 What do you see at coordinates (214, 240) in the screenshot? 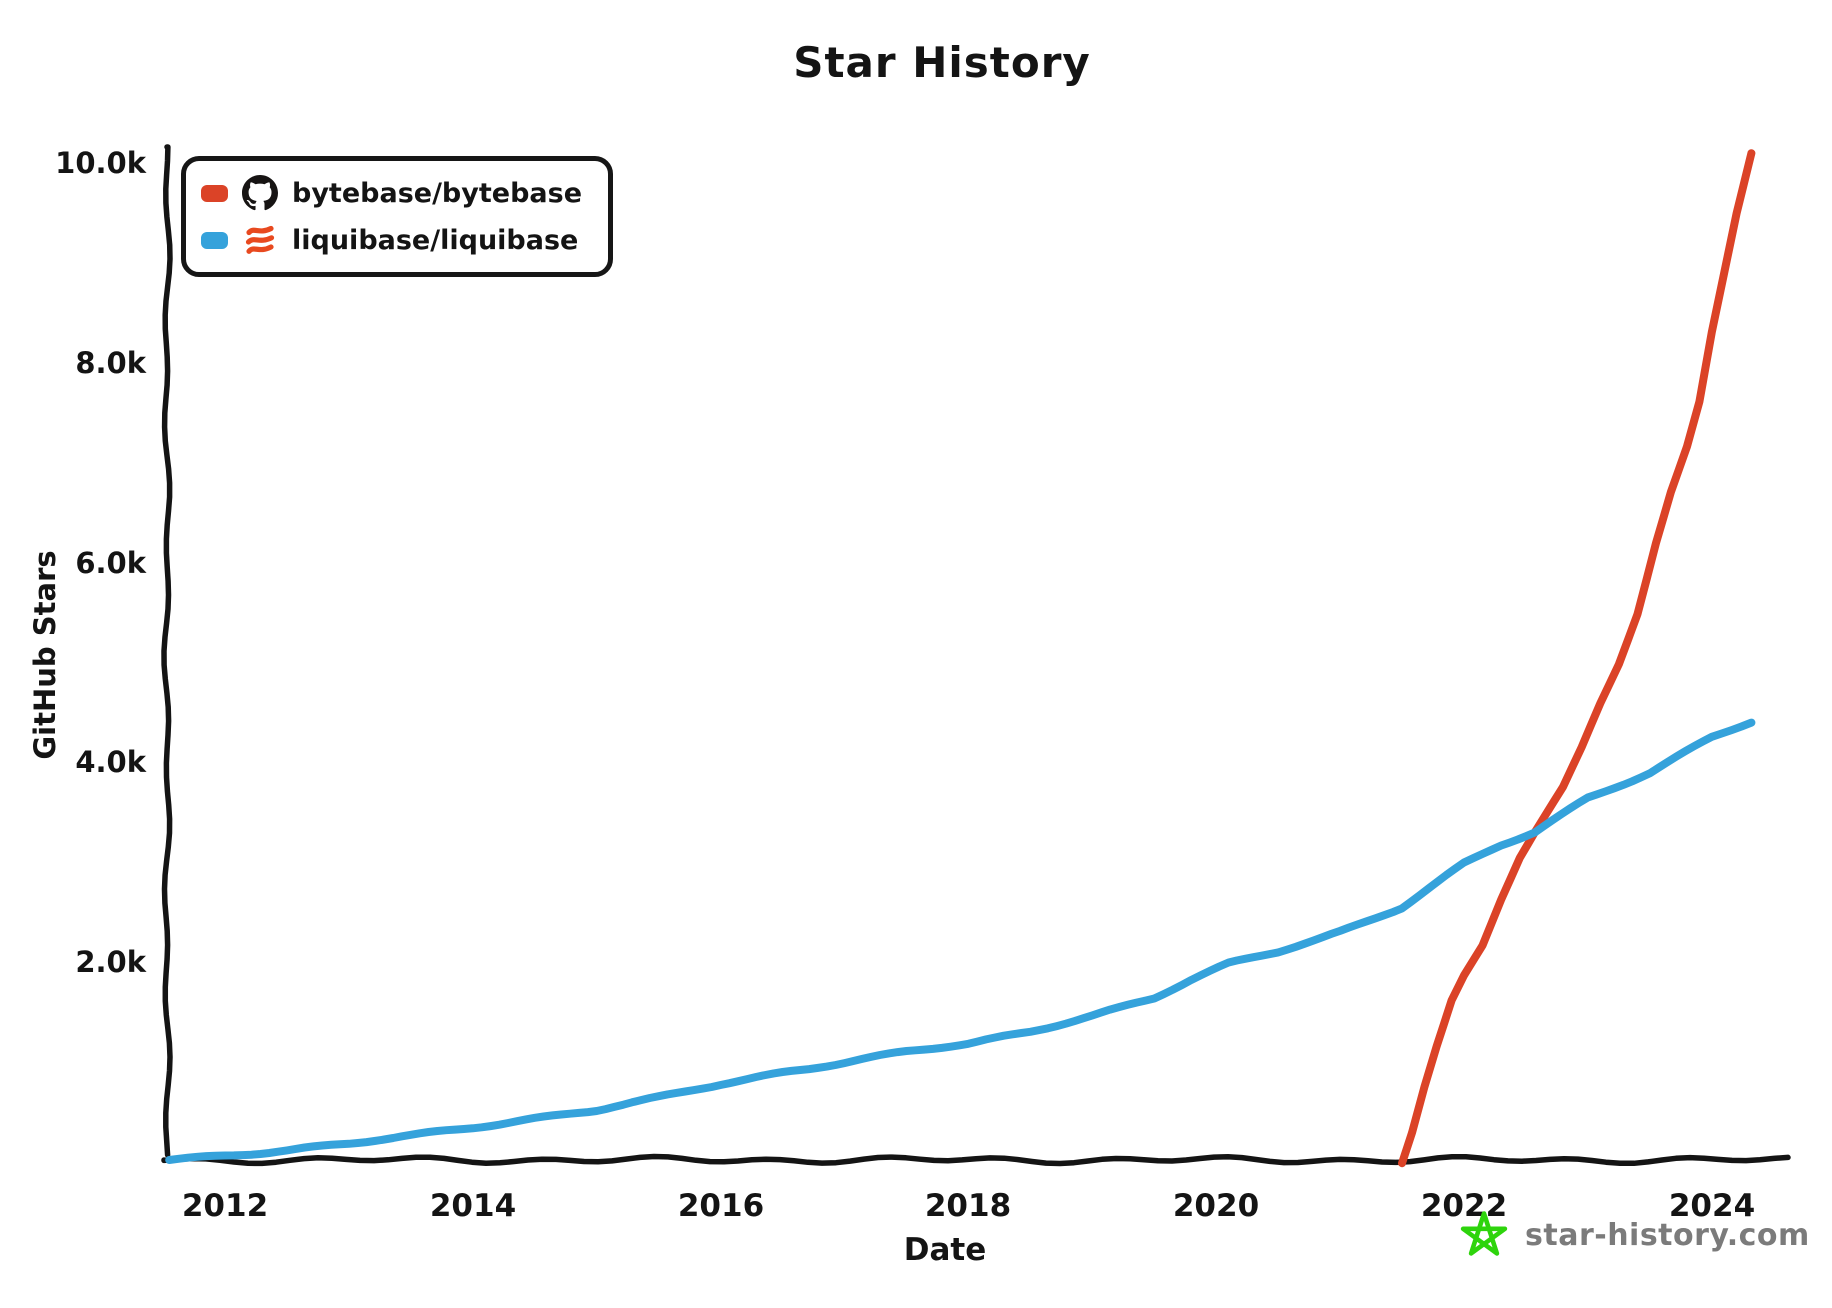
I see `legend-swatch-liquibase` at bounding box center [214, 240].